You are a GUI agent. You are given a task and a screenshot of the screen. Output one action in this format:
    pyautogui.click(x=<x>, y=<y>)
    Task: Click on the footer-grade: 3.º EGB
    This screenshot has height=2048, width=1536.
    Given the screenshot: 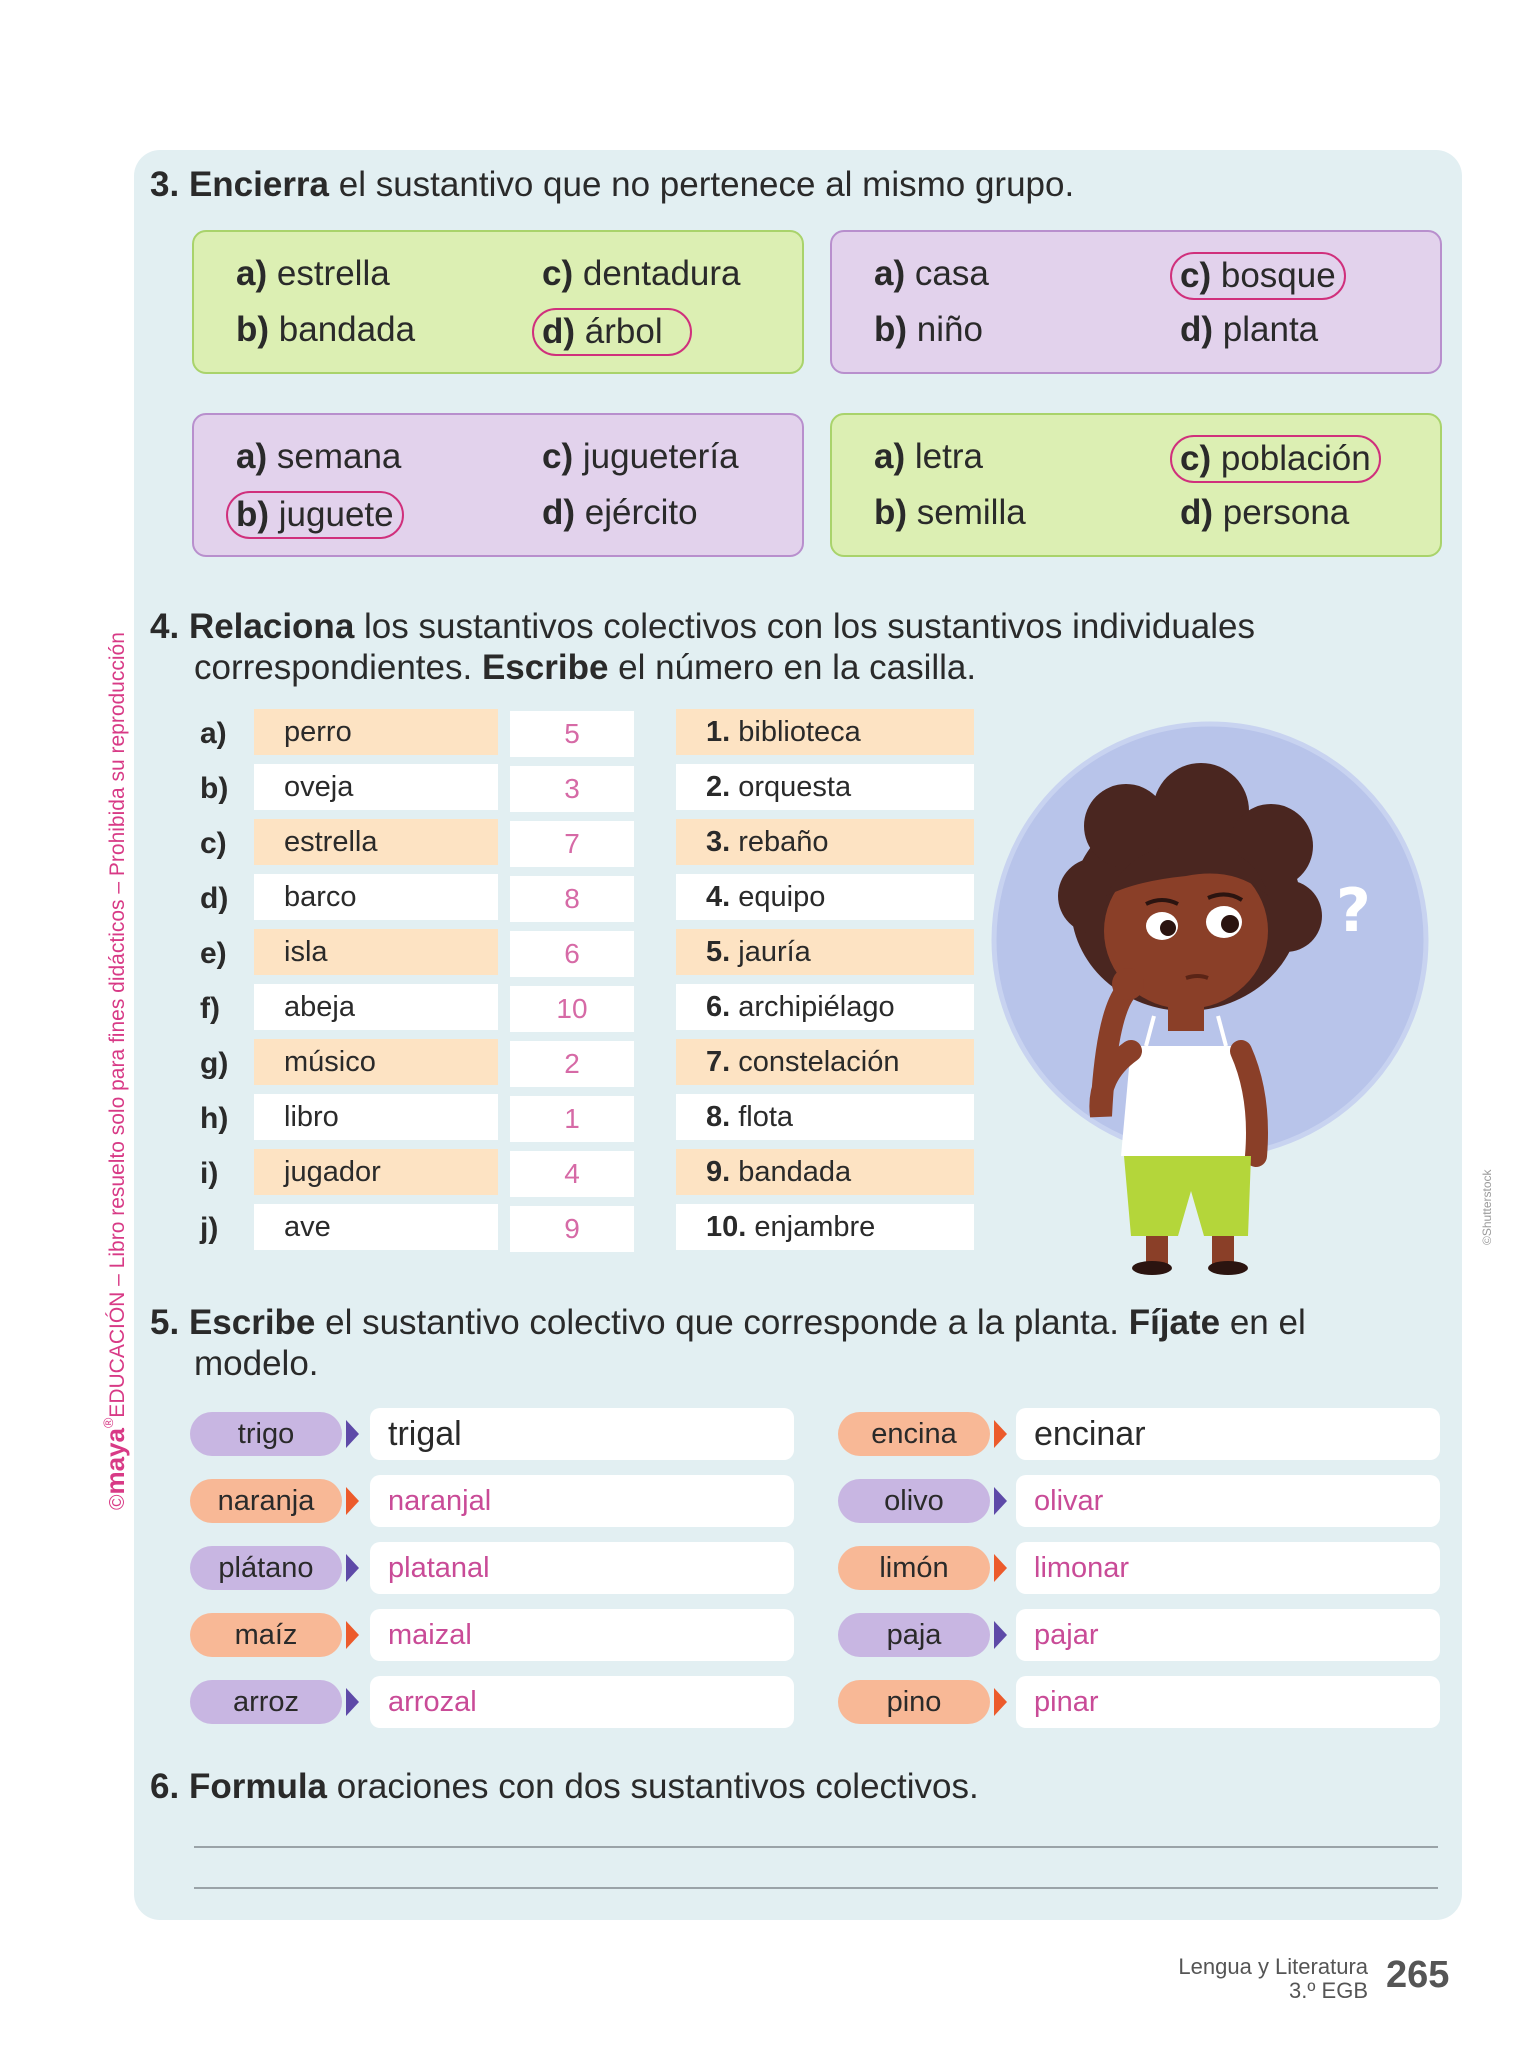 What is the action you would take?
    pyautogui.click(x=1328, y=1990)
    